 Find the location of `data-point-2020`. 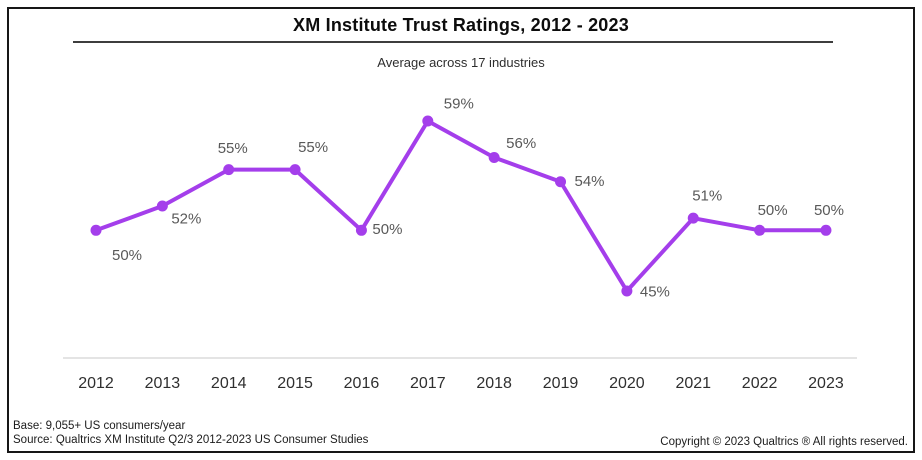

data-point-2020 is located at coordinates (627, 291).